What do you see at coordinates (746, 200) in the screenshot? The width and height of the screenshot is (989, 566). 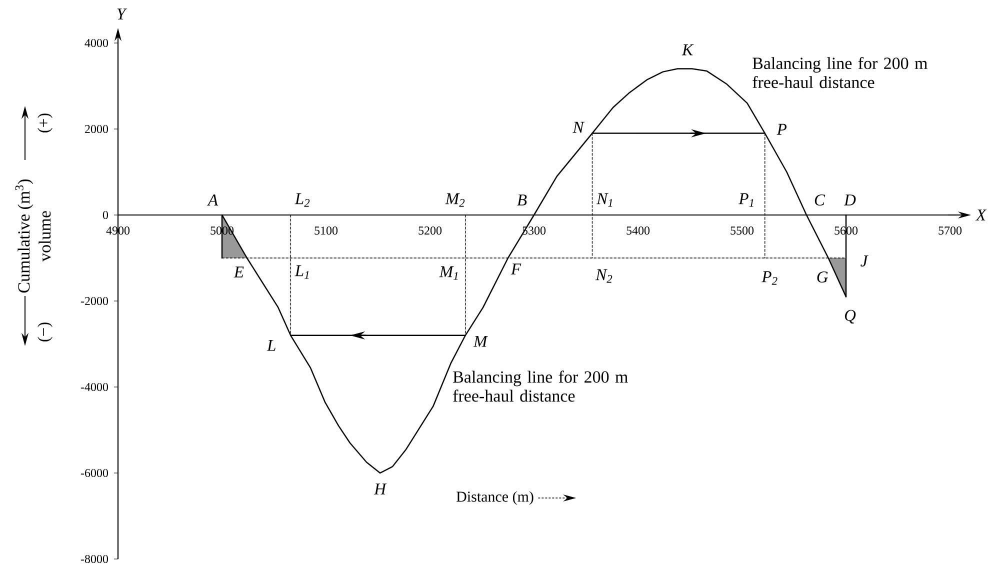 I see `annotation: P$_{1}$` at bounding box center [746, 200].